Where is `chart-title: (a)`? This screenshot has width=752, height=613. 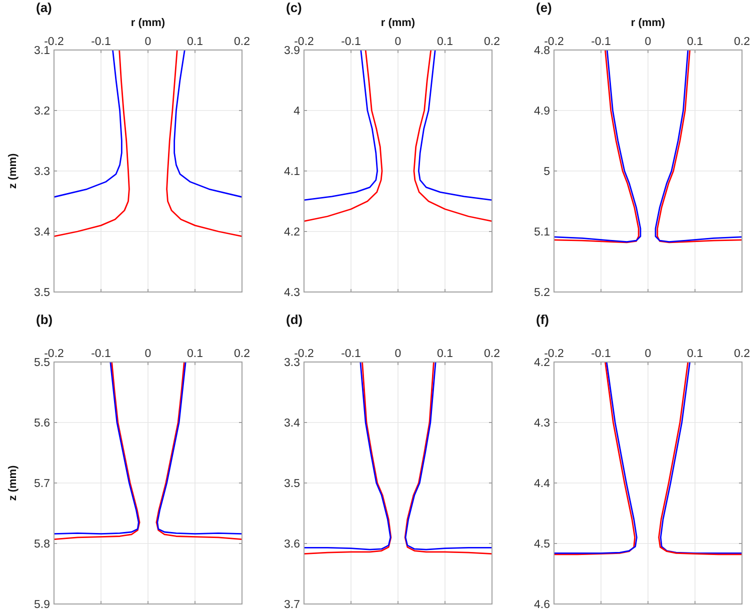 chart-title: (a) is located at coordinates (44, 7).